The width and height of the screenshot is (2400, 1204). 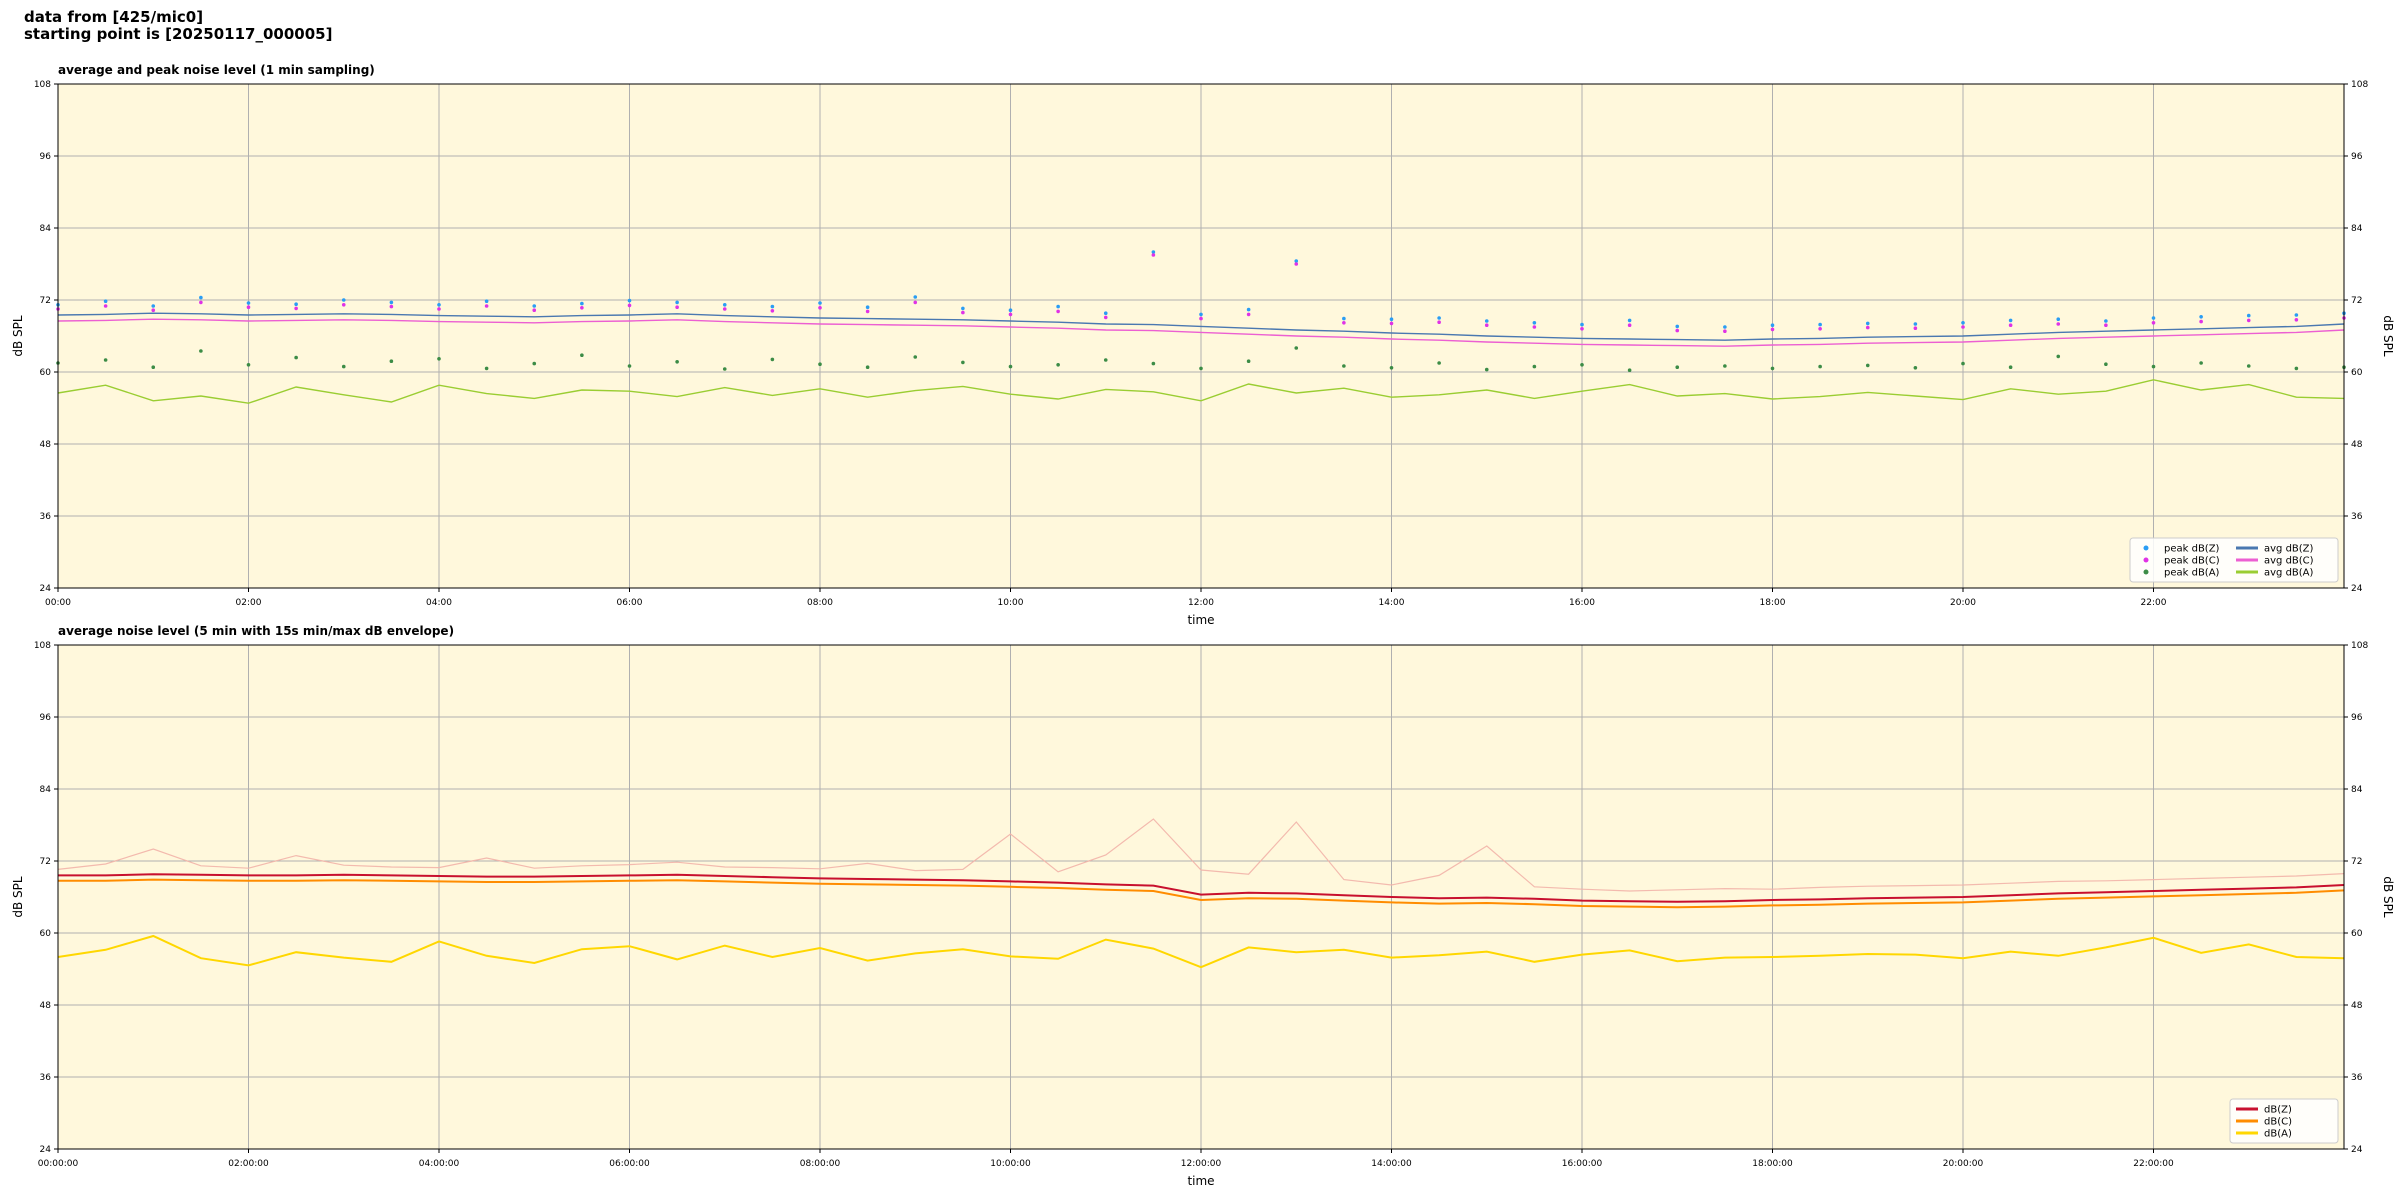 I want to click on x-tick-label: 02:00, so click(x=249, y=603).